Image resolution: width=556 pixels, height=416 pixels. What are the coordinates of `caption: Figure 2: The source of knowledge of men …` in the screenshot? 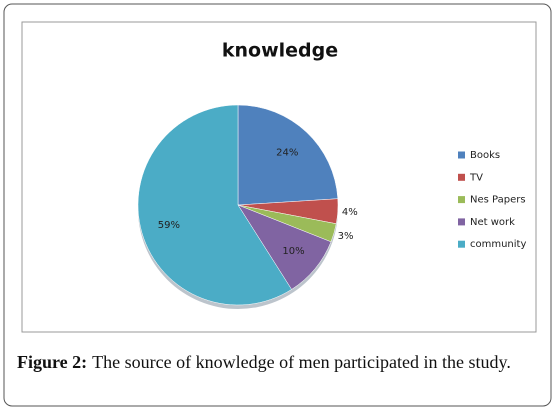 It's located at (264, 362).